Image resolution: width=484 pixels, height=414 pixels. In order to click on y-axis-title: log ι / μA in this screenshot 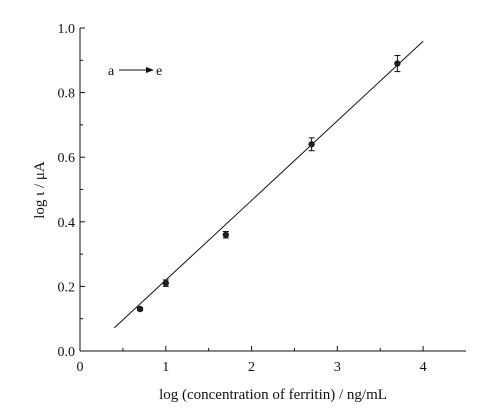, I will do `click(40, 190)`.